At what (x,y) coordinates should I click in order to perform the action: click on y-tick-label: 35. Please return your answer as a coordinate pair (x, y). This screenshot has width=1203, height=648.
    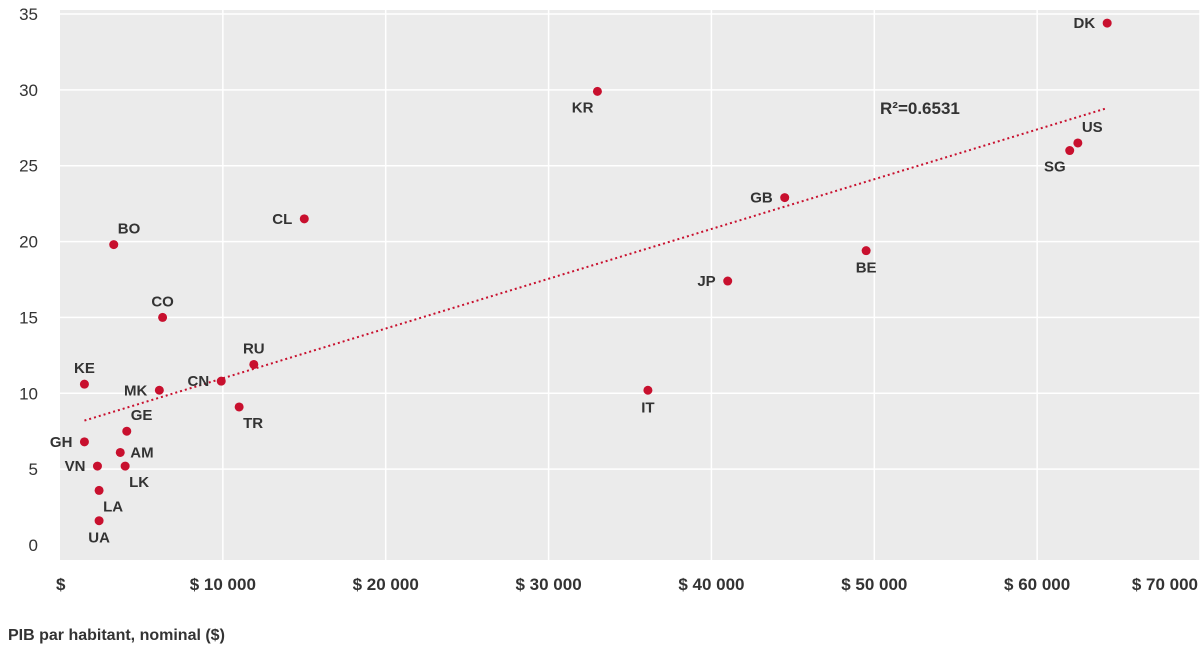
    Looking at the image, I should click on (28, 14).